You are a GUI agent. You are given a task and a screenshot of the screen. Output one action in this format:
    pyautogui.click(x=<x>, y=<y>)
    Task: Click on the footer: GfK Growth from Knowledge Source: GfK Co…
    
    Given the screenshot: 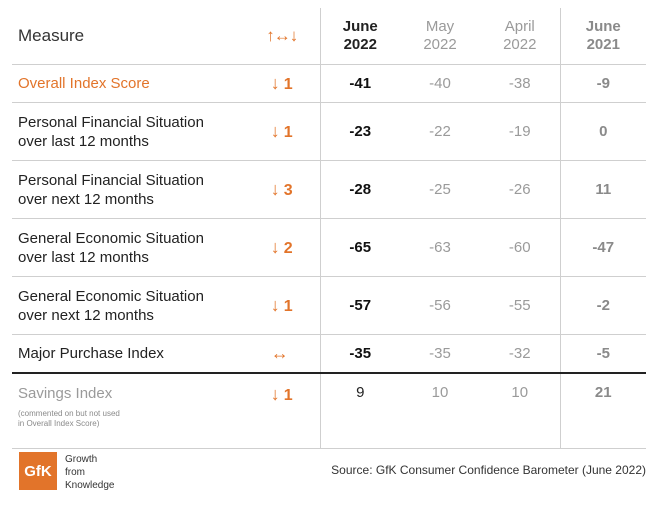 What is the action you would take?
    pyautogui.click(x=332, y=473)
    